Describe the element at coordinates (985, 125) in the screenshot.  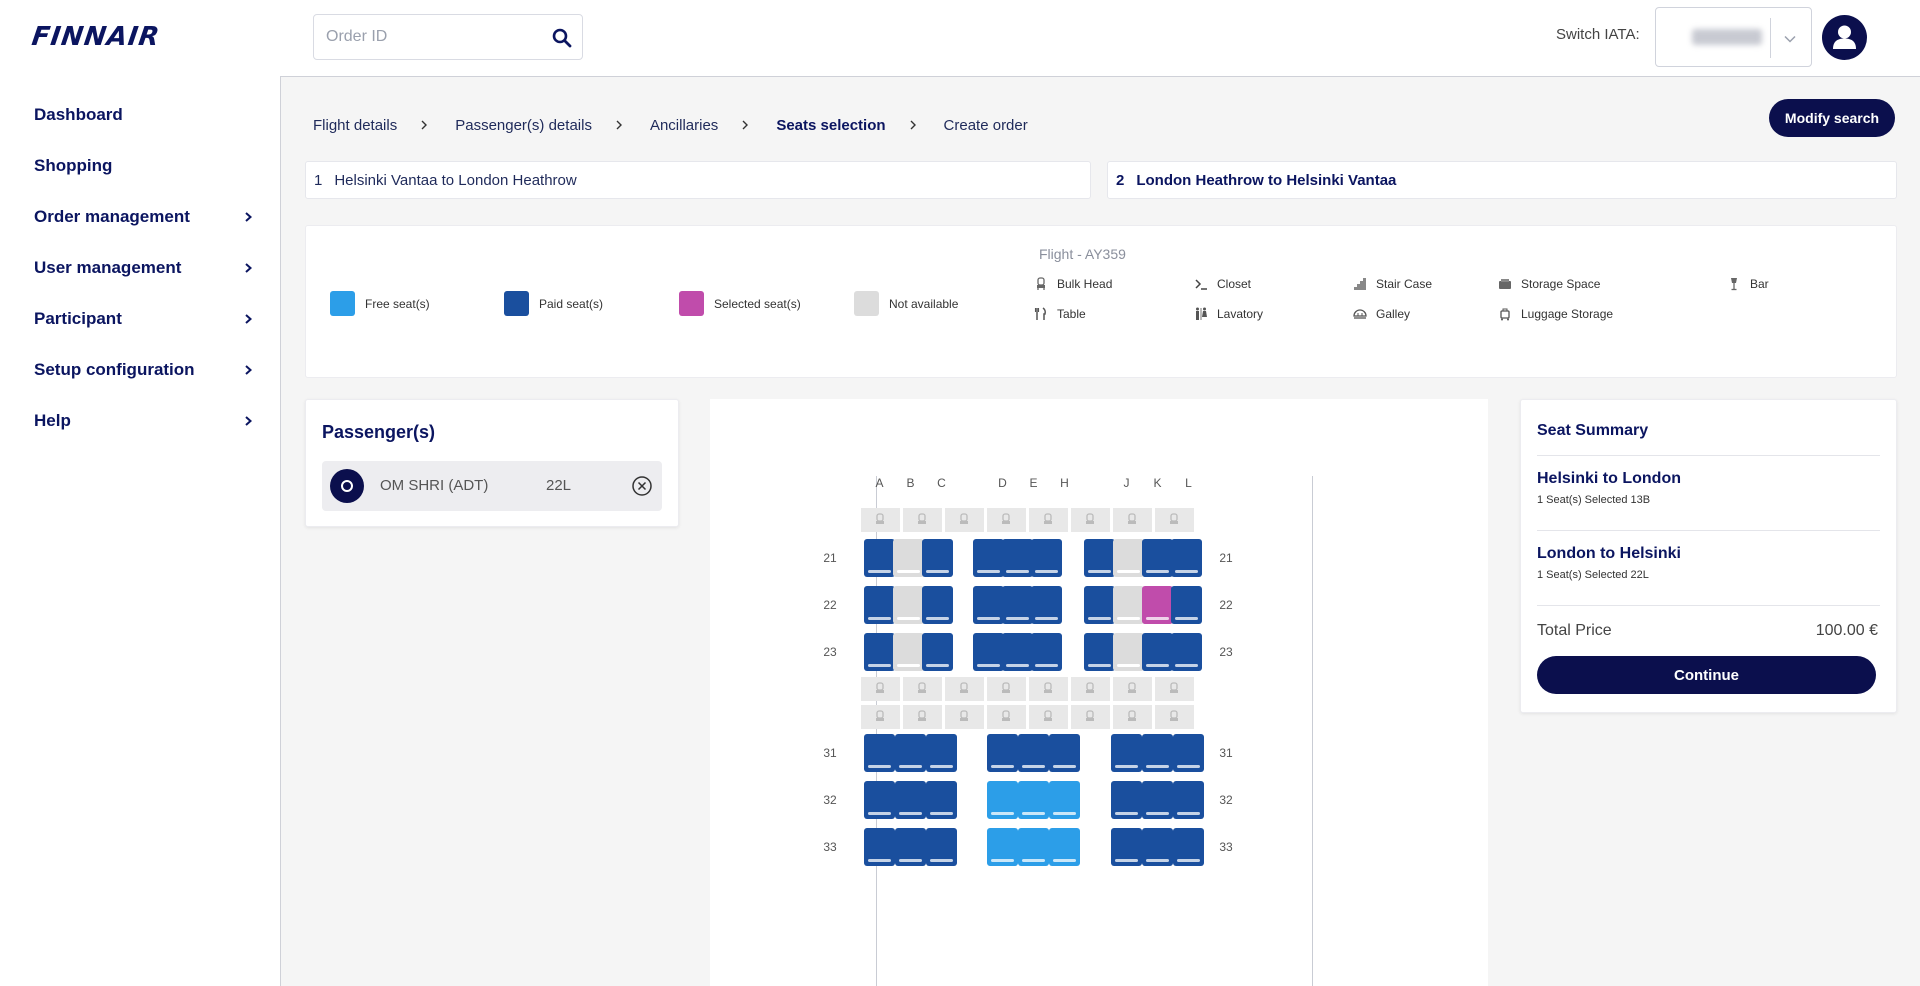
I see `breadcrumb-create-order: Create order` at that location.